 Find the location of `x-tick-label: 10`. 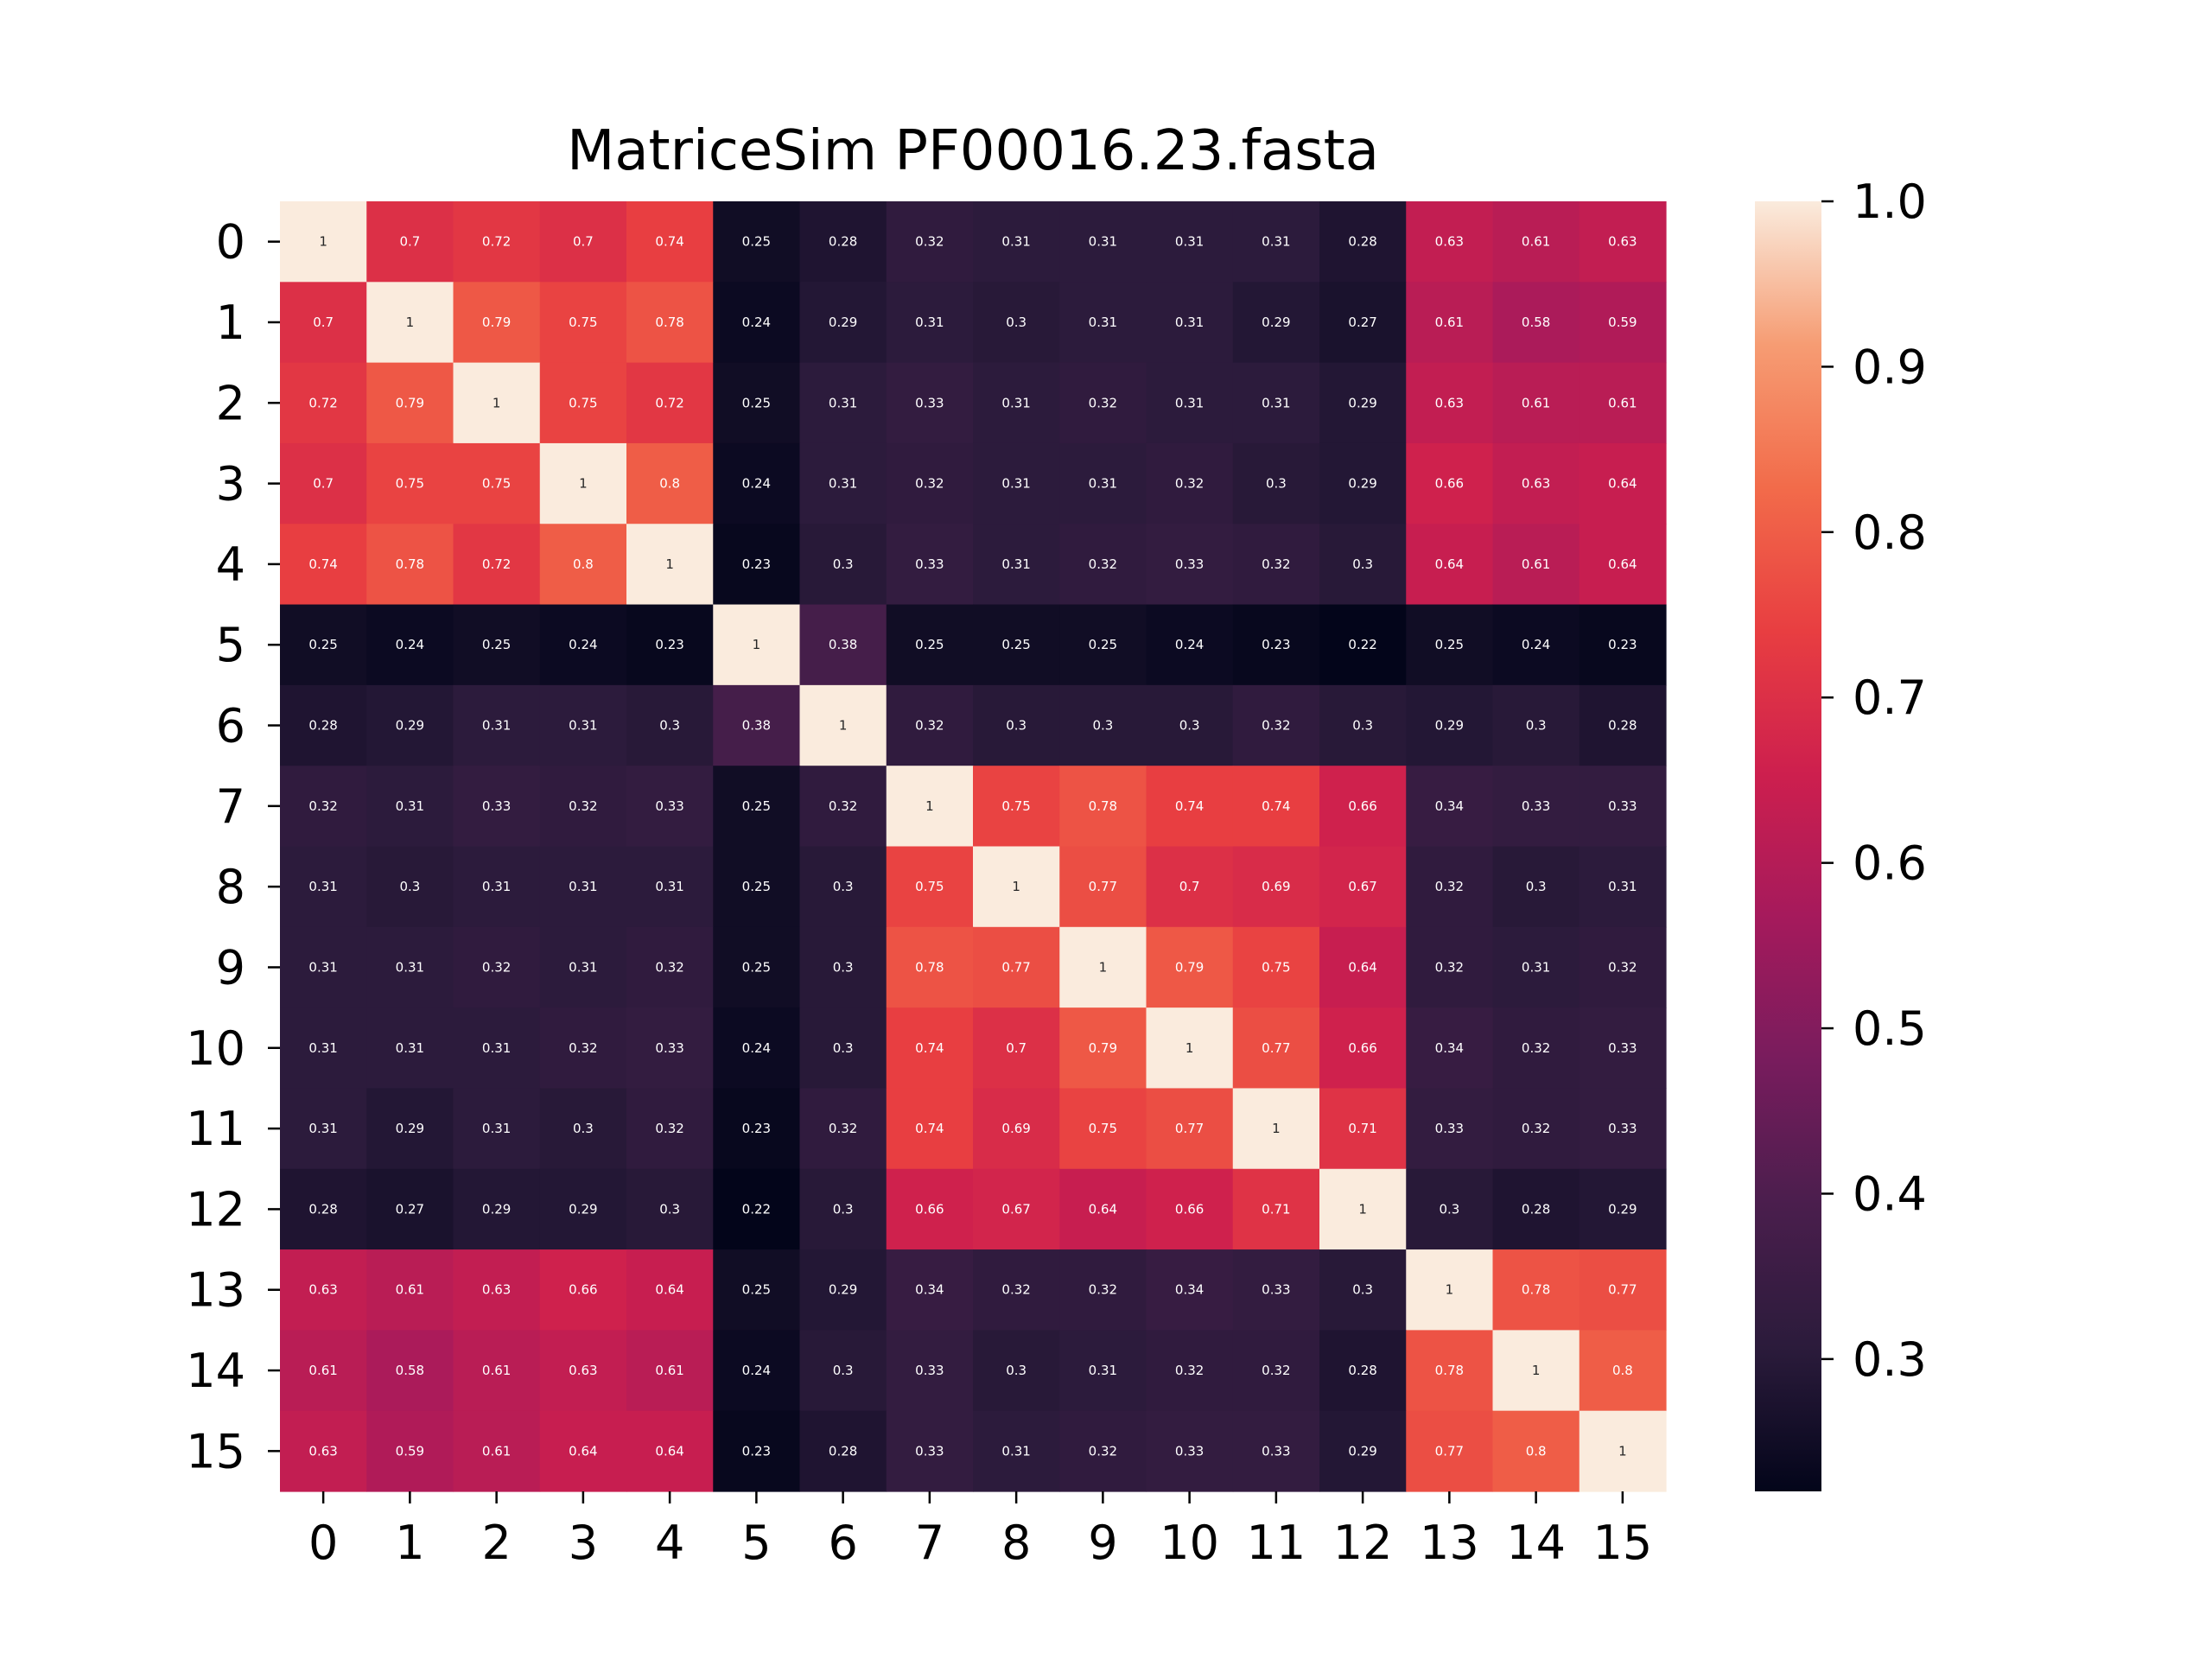

x-tick-label: 10 is located at coordinates (1189, 1543).